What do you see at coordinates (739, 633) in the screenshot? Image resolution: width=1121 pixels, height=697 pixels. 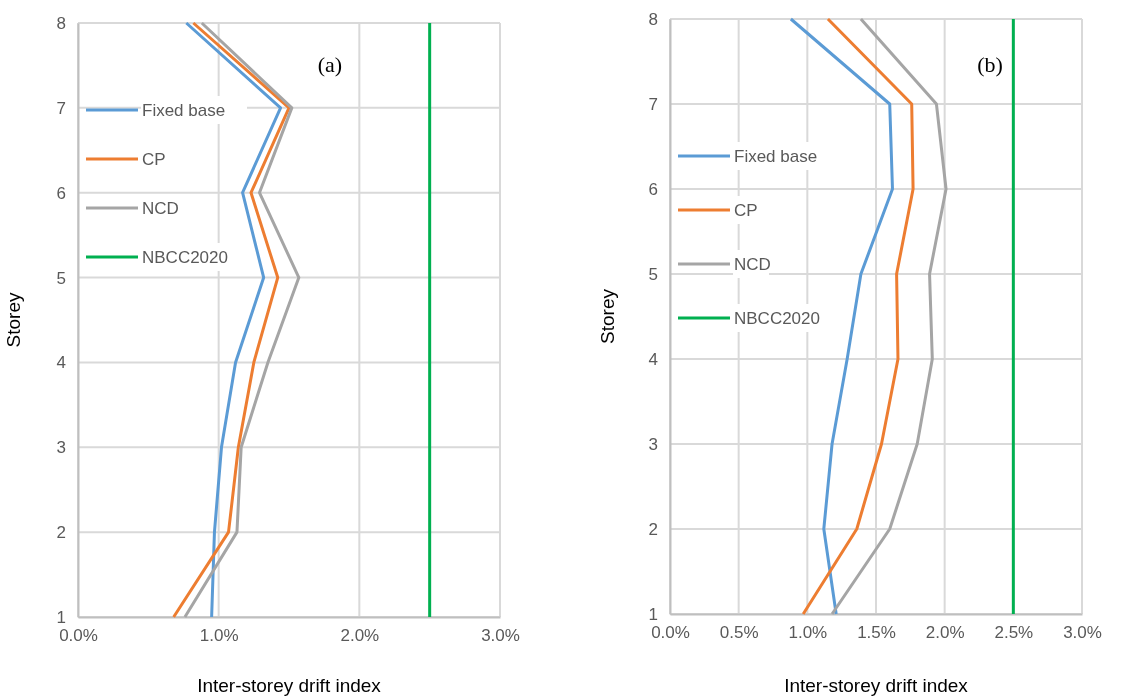 I see `x-tick-label: 0.5%` at bounding box center [739, 633].